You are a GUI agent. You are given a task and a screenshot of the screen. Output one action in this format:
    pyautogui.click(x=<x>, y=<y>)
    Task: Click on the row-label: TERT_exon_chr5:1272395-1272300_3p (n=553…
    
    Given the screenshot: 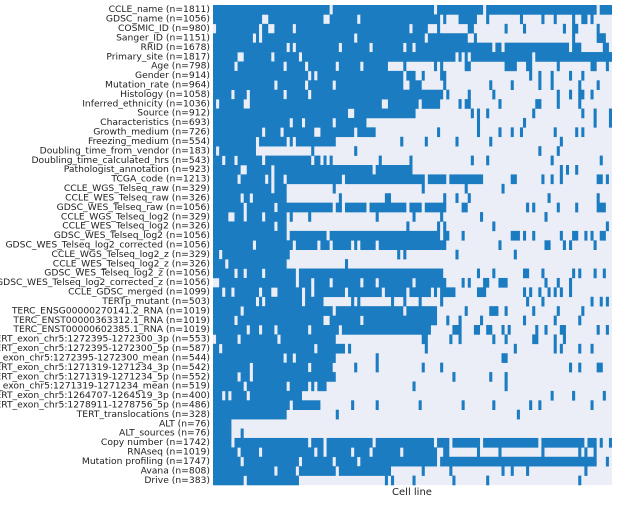 What is the action you would take?
    pyautogui.click(x=105, y=339)
    